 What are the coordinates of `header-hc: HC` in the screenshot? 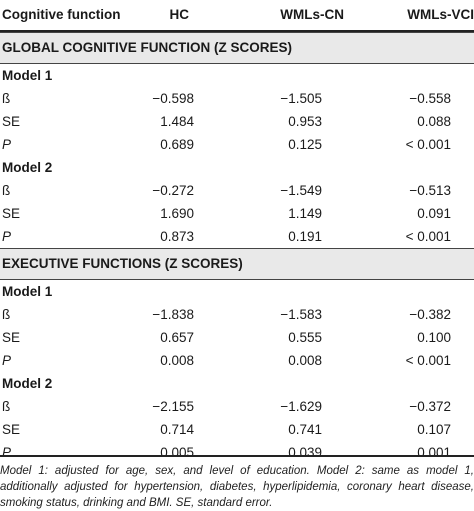 It's located at (179, 14).